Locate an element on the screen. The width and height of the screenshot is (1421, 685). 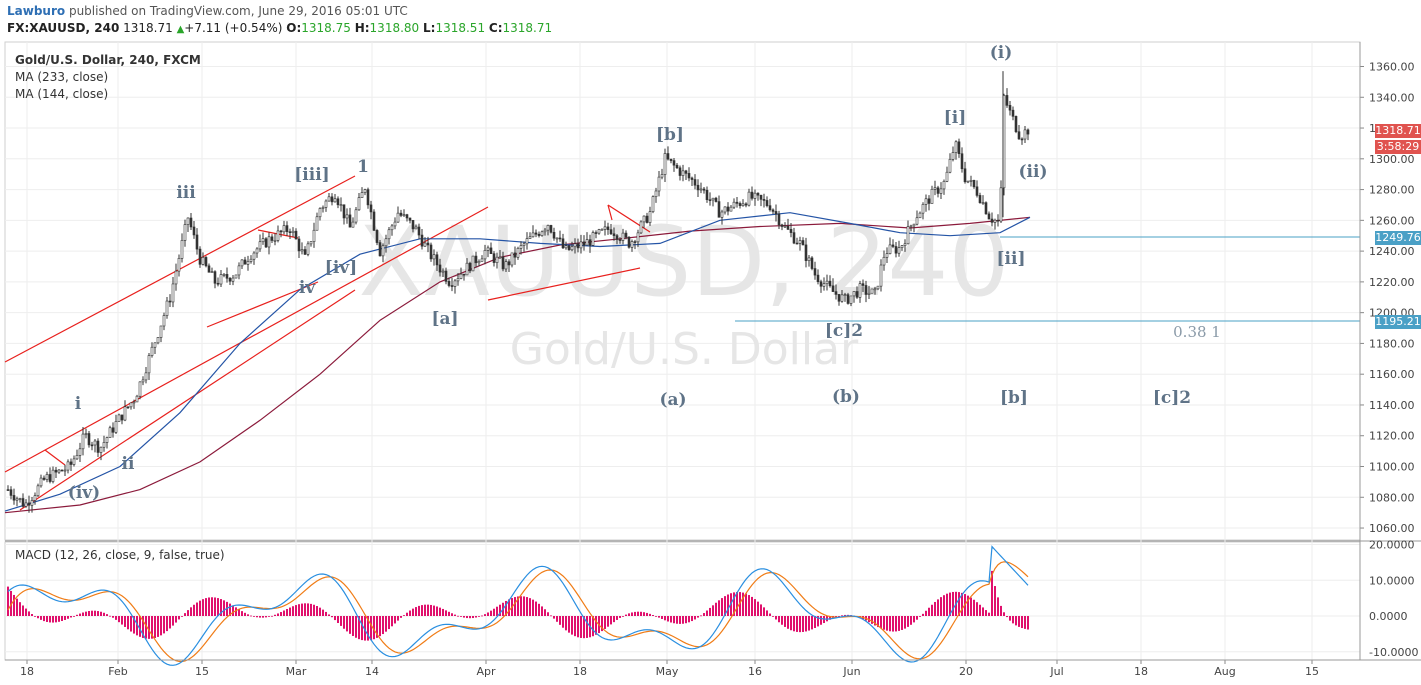
price-axis-label: 1100.00 is located at coordinates (1392, 467).